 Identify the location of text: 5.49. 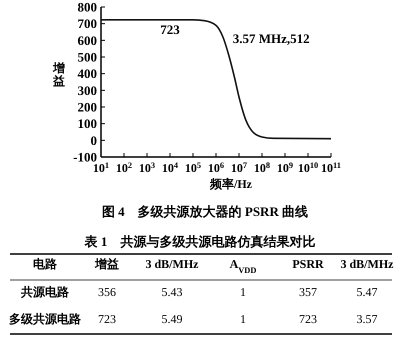
(172, 319).